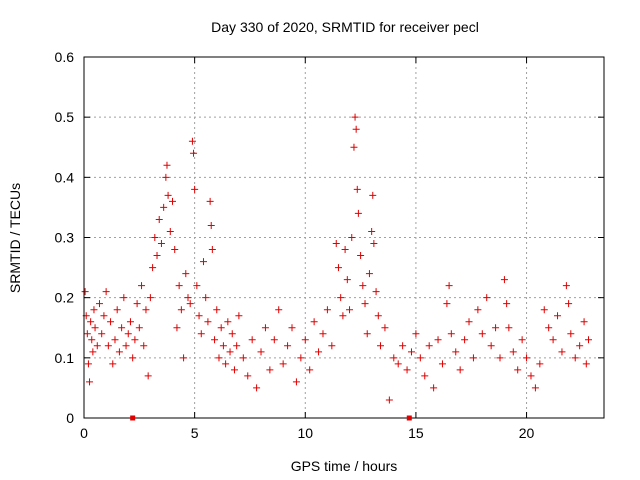 The height and width of the screenshot is (480, 640). What do you see at coordinates (65, 117) in the screenshot?
I see `y-tick-label: 0.5` at bounding box center [65, 117].